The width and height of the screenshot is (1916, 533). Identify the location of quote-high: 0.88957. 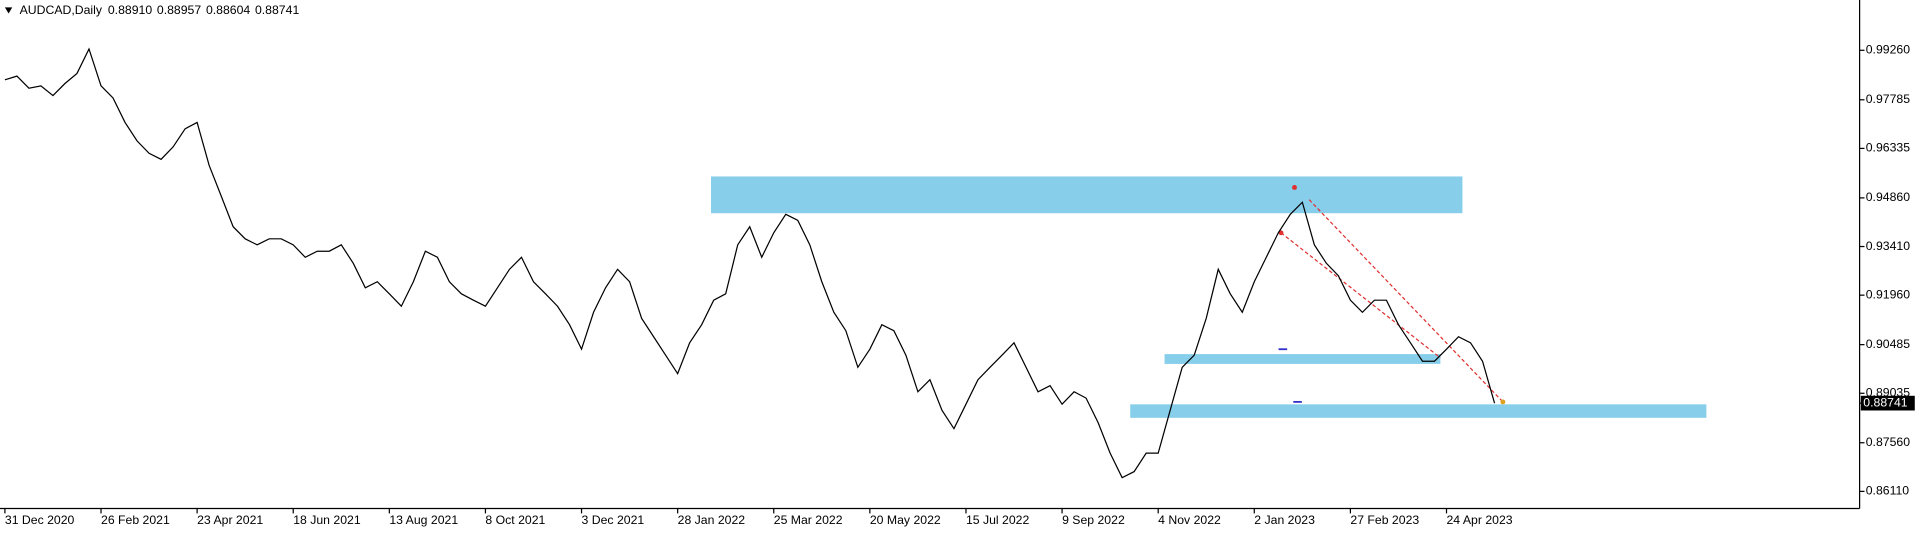
(179, 10).